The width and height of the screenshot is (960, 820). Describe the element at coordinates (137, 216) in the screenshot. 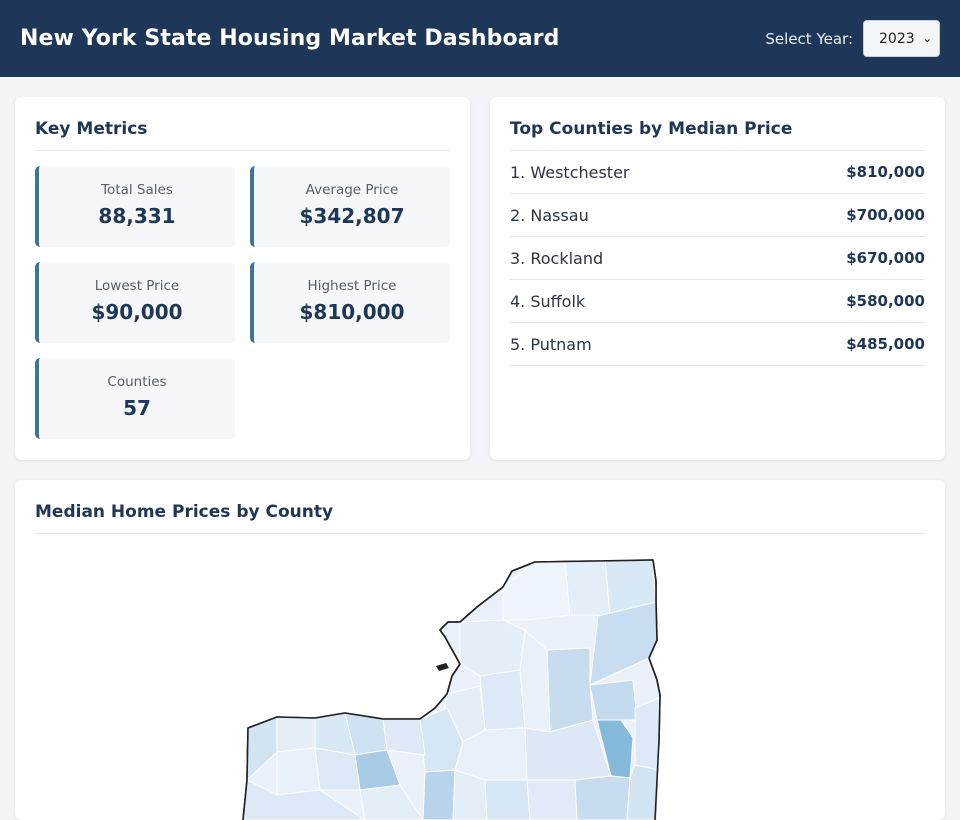

I see `metric-value: 88,331` at that location.